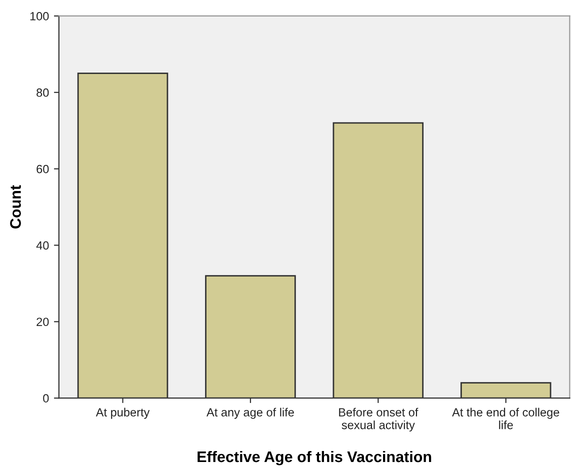  I want to click on x-axis-title: Effective Age of this Vaccination, so click(315, 458).